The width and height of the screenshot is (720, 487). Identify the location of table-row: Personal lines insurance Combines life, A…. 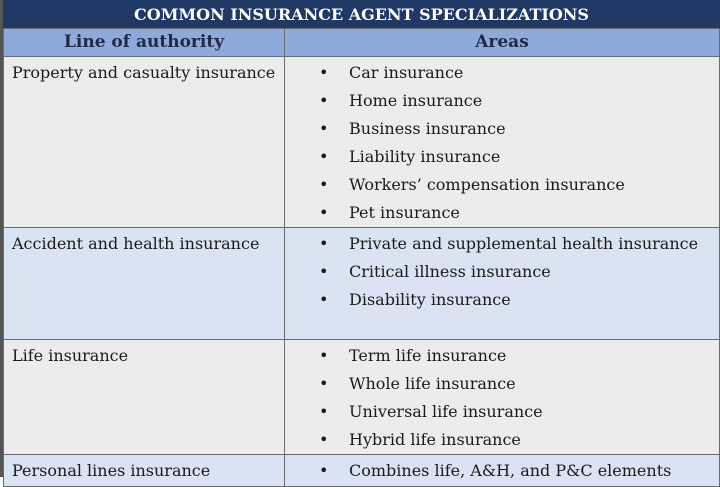
(361, 470).